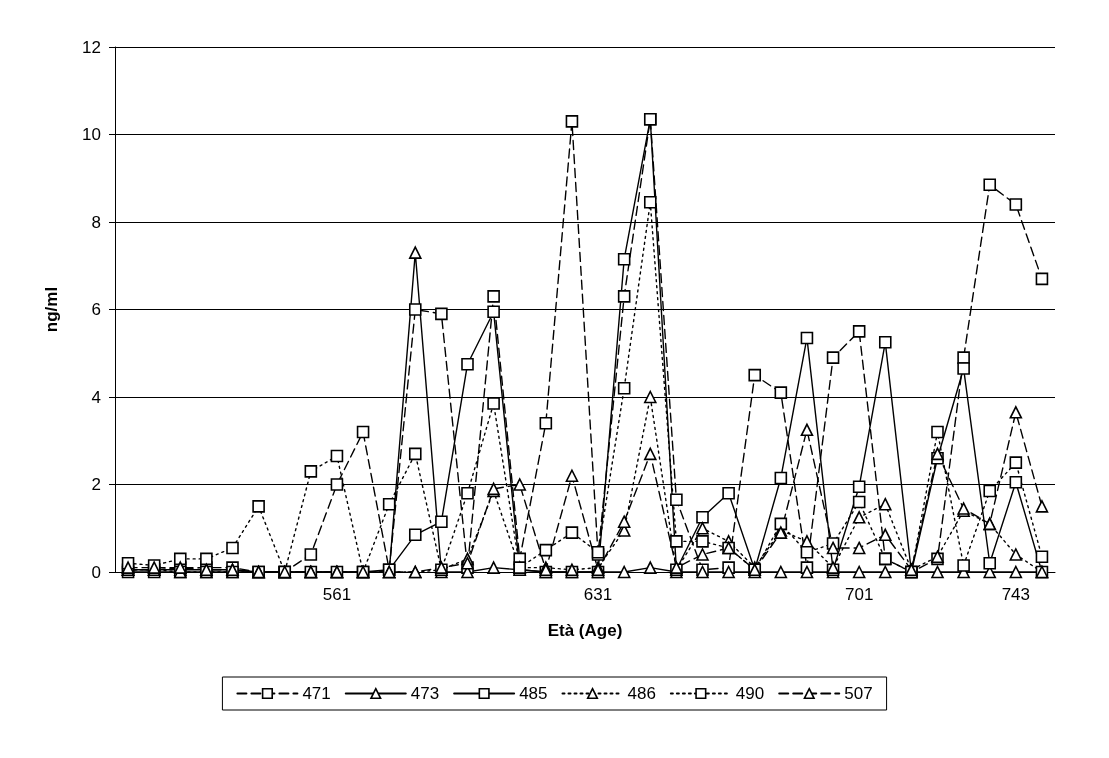  Describe the element at coordinates (859, 594) in the screenshot. I see `x-tick-label: 701` at that location.